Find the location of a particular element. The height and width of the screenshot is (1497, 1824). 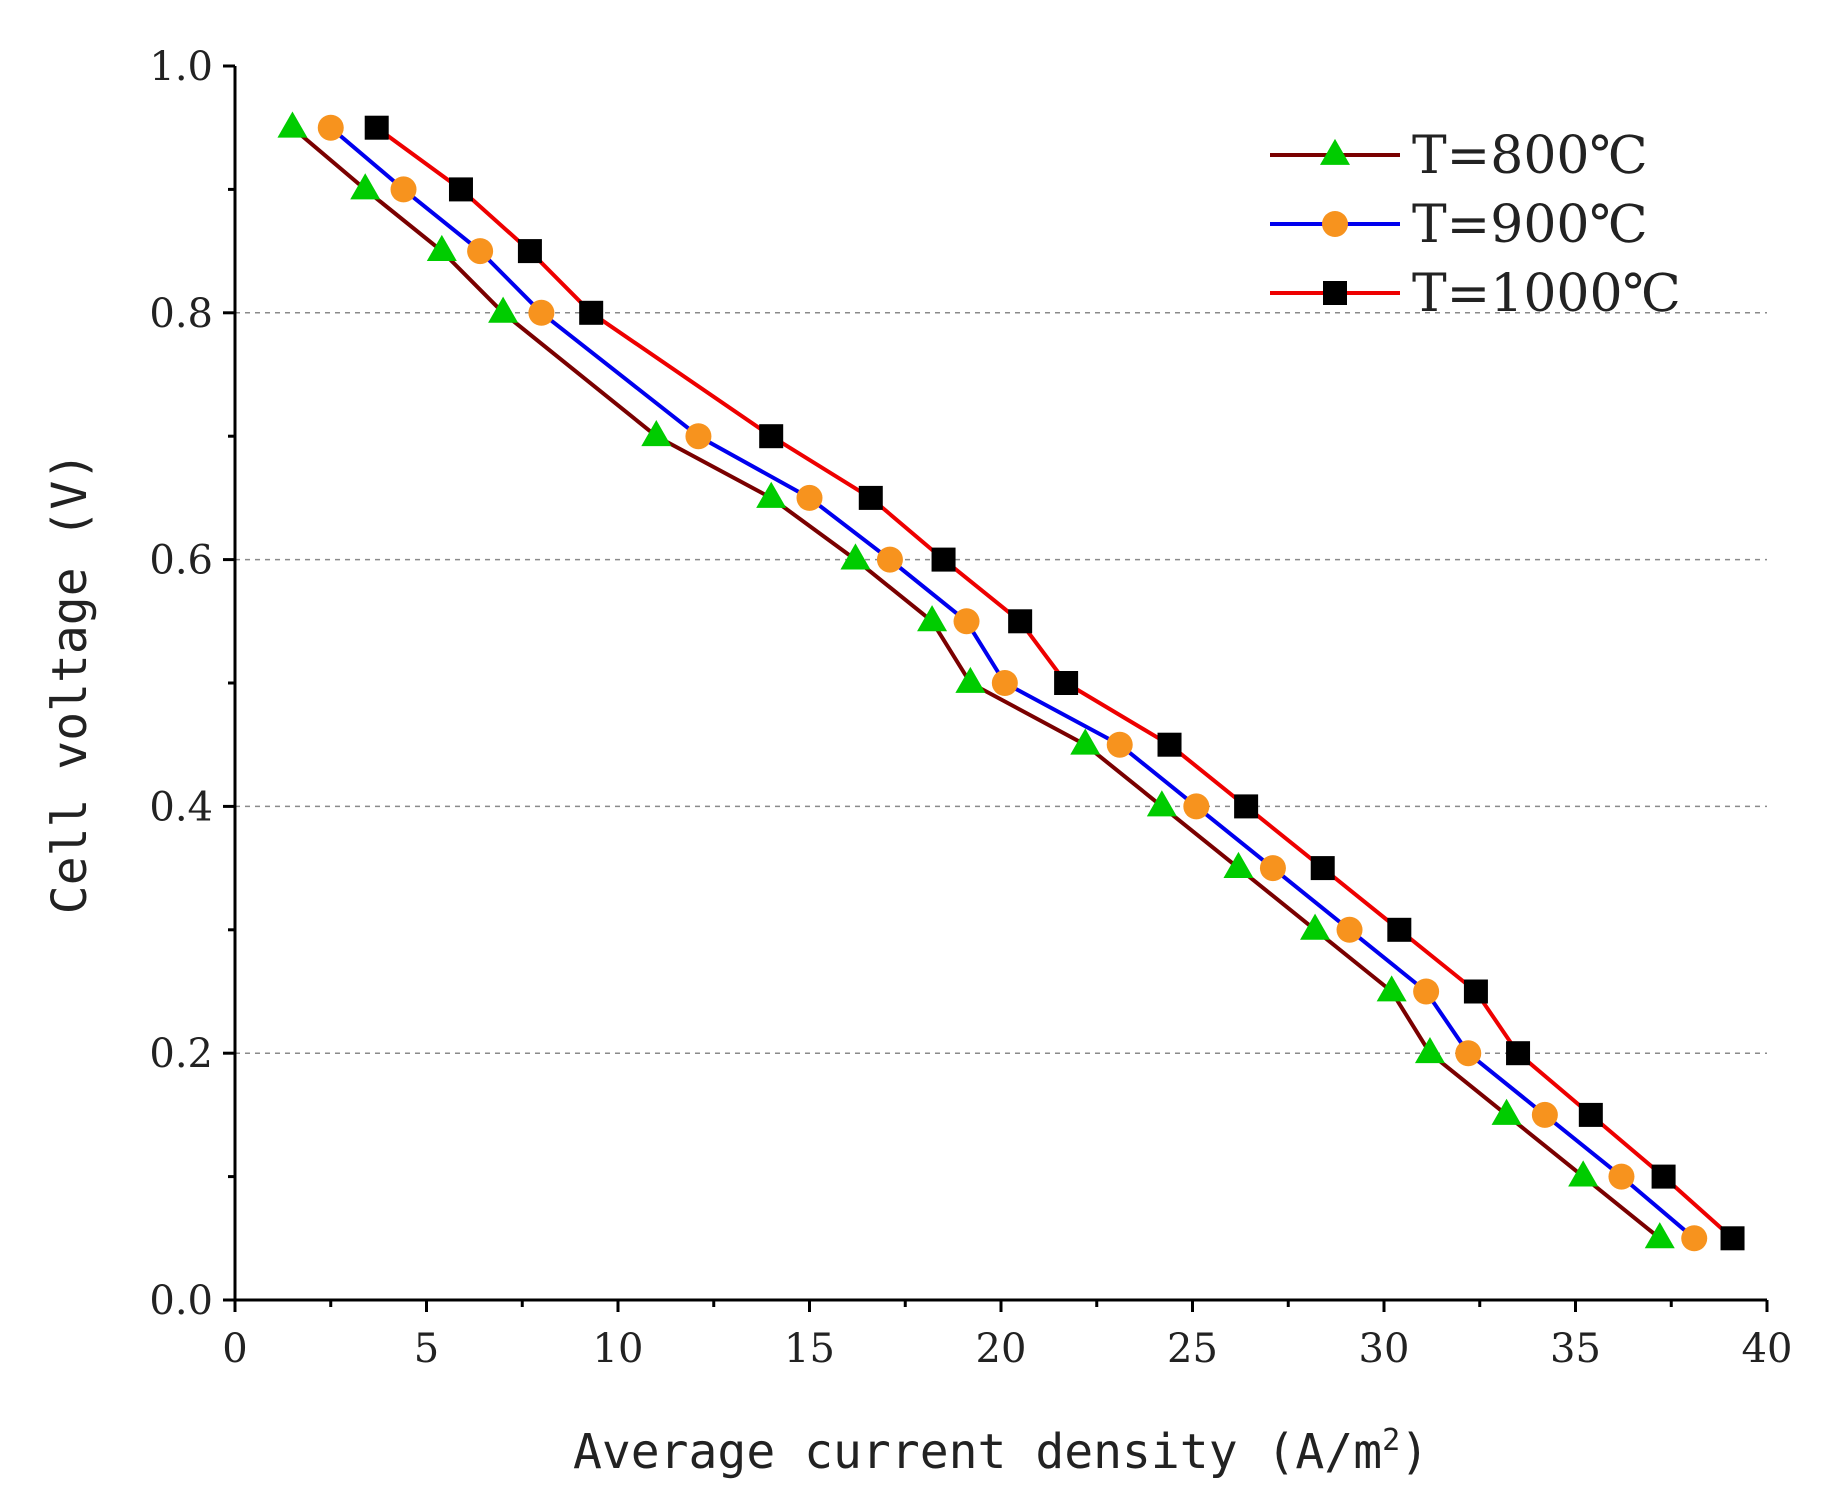

x-axis-title-suffix: ) is located at coordinates (1414, 1452).